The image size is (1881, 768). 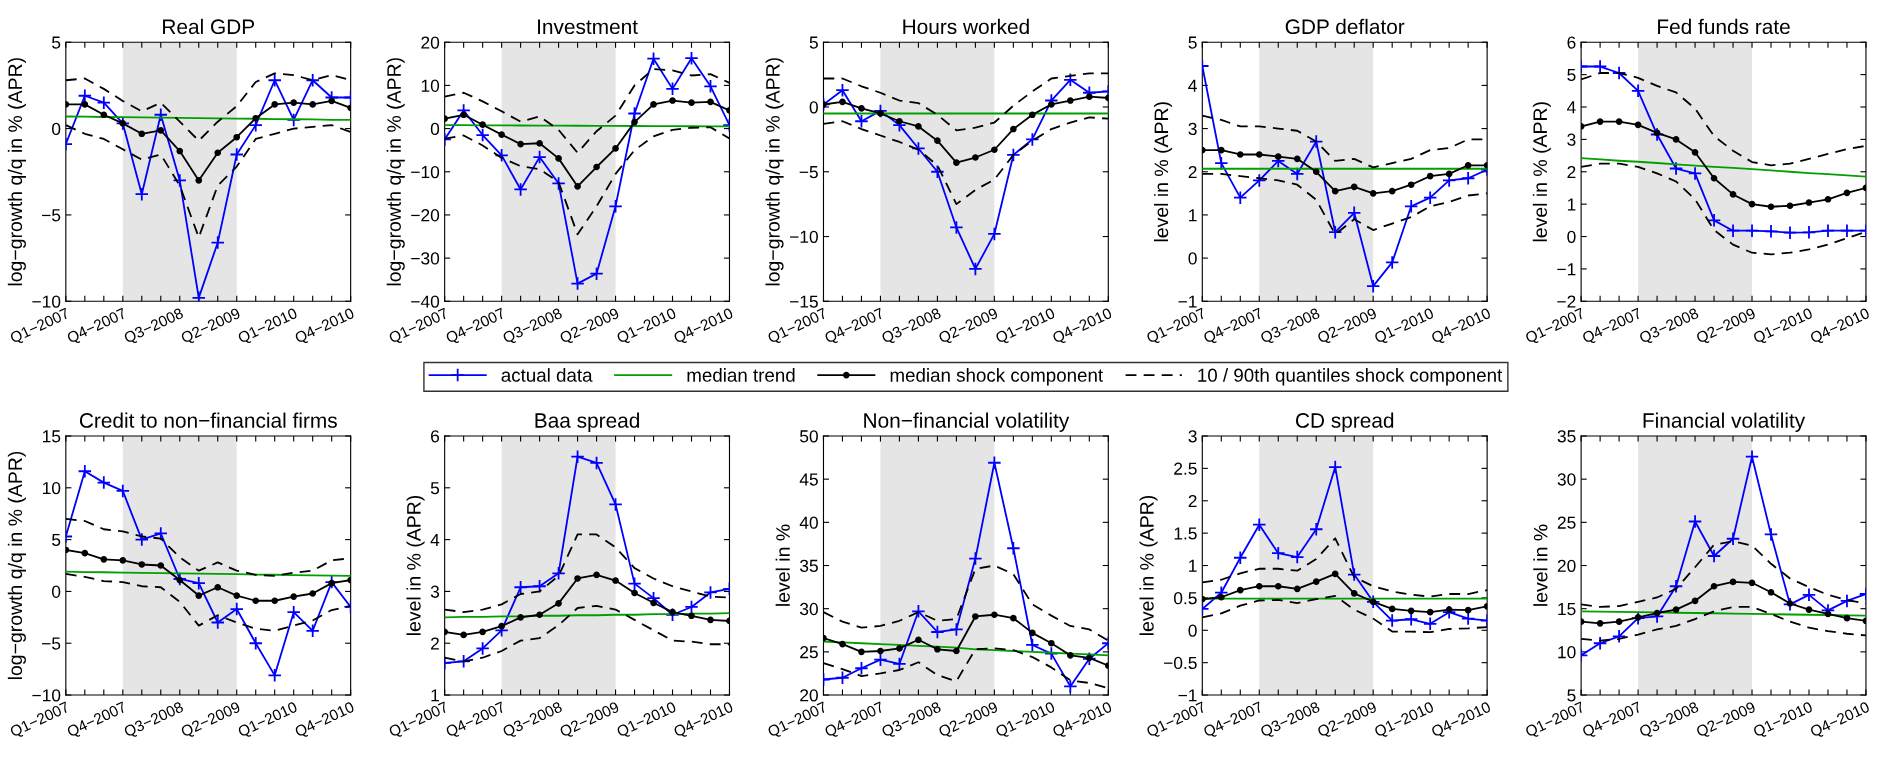 What do you see at coordinates (966, 26) in the screenshot?
I see `chart-title: Hours worked` at bounding box center [966, 26].